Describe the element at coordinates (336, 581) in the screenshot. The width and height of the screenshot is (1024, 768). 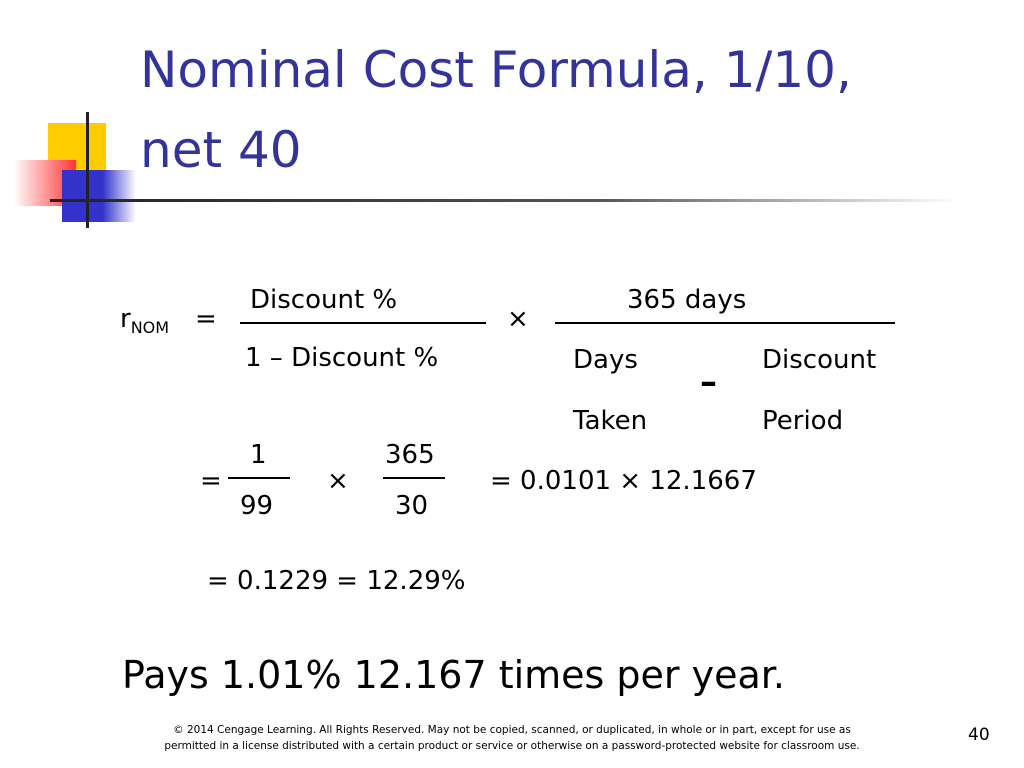
I see `result: = 0.1229 = 12.29%` at that location.